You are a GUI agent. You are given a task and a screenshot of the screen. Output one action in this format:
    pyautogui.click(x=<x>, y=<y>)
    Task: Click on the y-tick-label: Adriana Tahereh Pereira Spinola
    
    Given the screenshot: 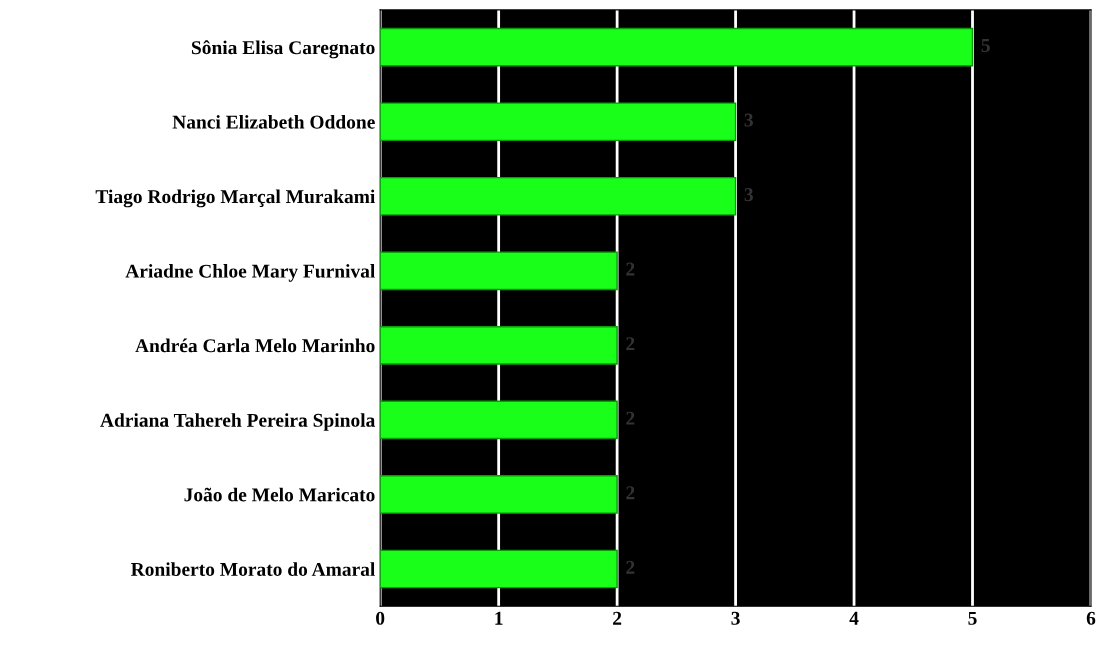 What is the action you would take?
    pyautogui.click(x=238, y=422)
    